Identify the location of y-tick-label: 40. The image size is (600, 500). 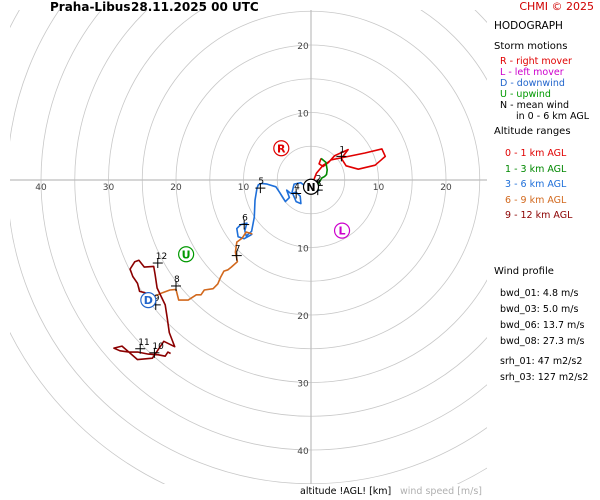
(303, 452).